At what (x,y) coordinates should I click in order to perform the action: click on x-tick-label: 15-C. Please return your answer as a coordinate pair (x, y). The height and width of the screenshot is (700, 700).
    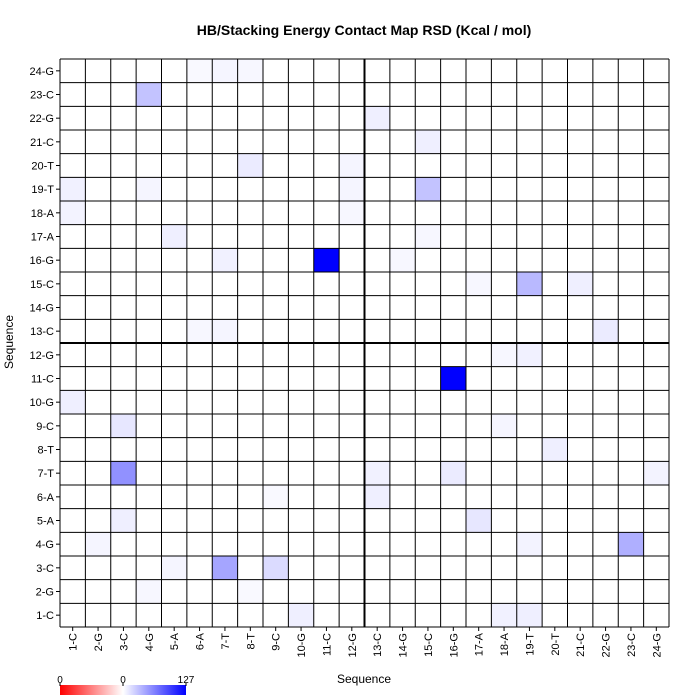
    Looking at the image, I should click on (429, 645).